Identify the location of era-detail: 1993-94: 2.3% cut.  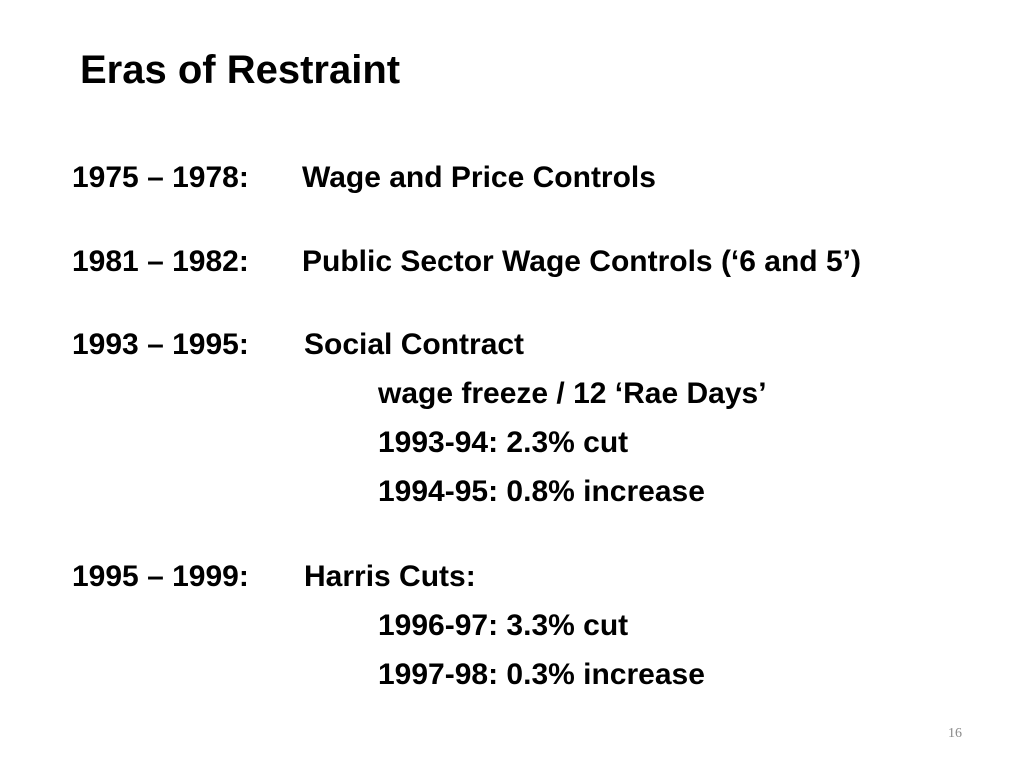
(503, 442).